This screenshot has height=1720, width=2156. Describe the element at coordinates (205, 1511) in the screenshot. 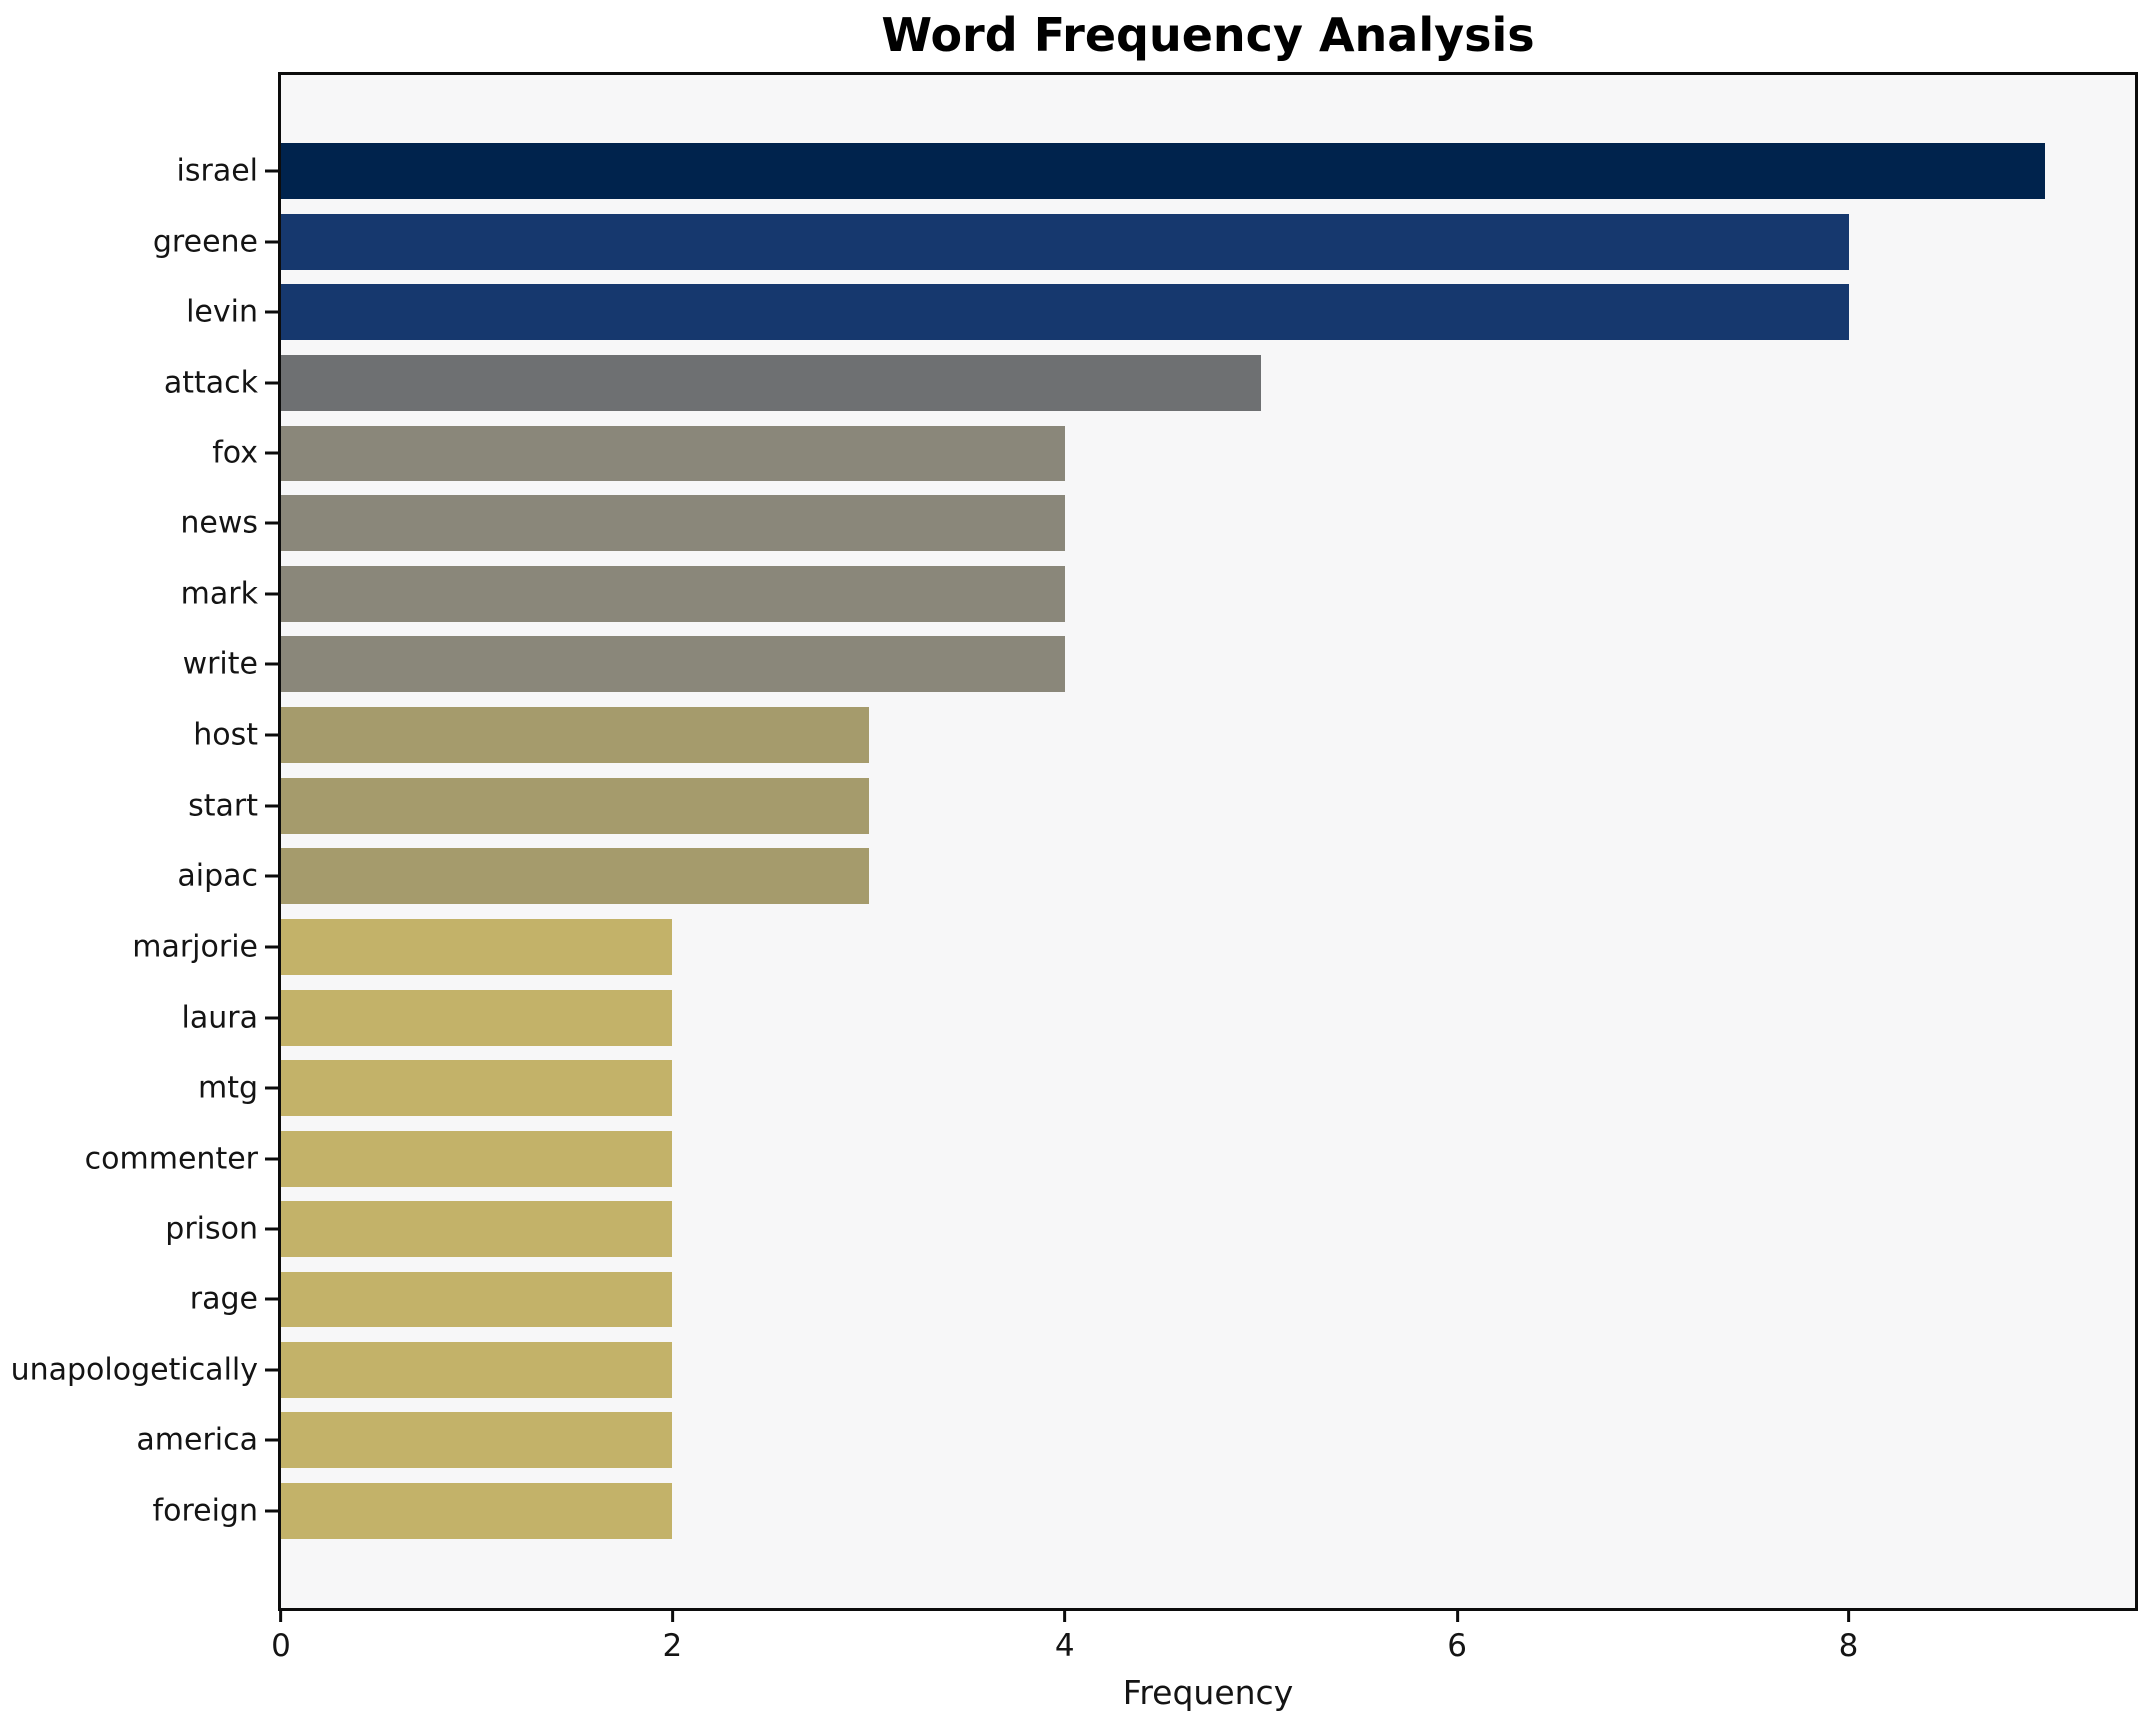

I see `category-label: foreign` at that location.